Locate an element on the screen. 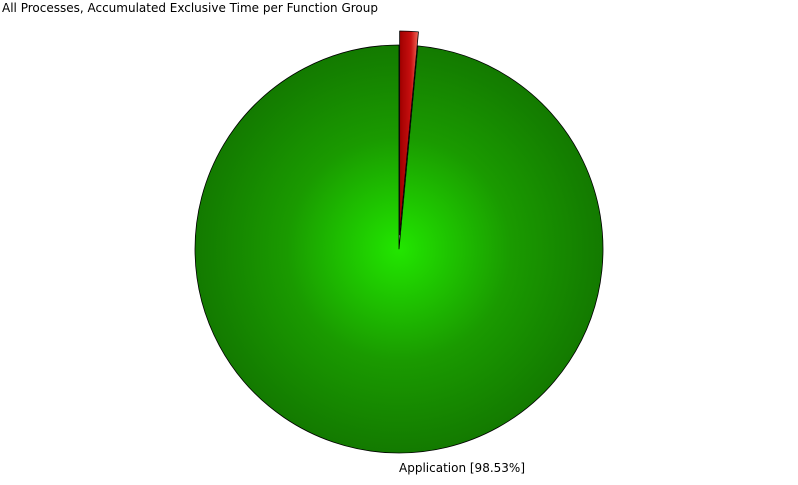 The width and height of the screenshot is (798, 485). pie-labels: Application [98.53%] is located at coordinates (462, 468).